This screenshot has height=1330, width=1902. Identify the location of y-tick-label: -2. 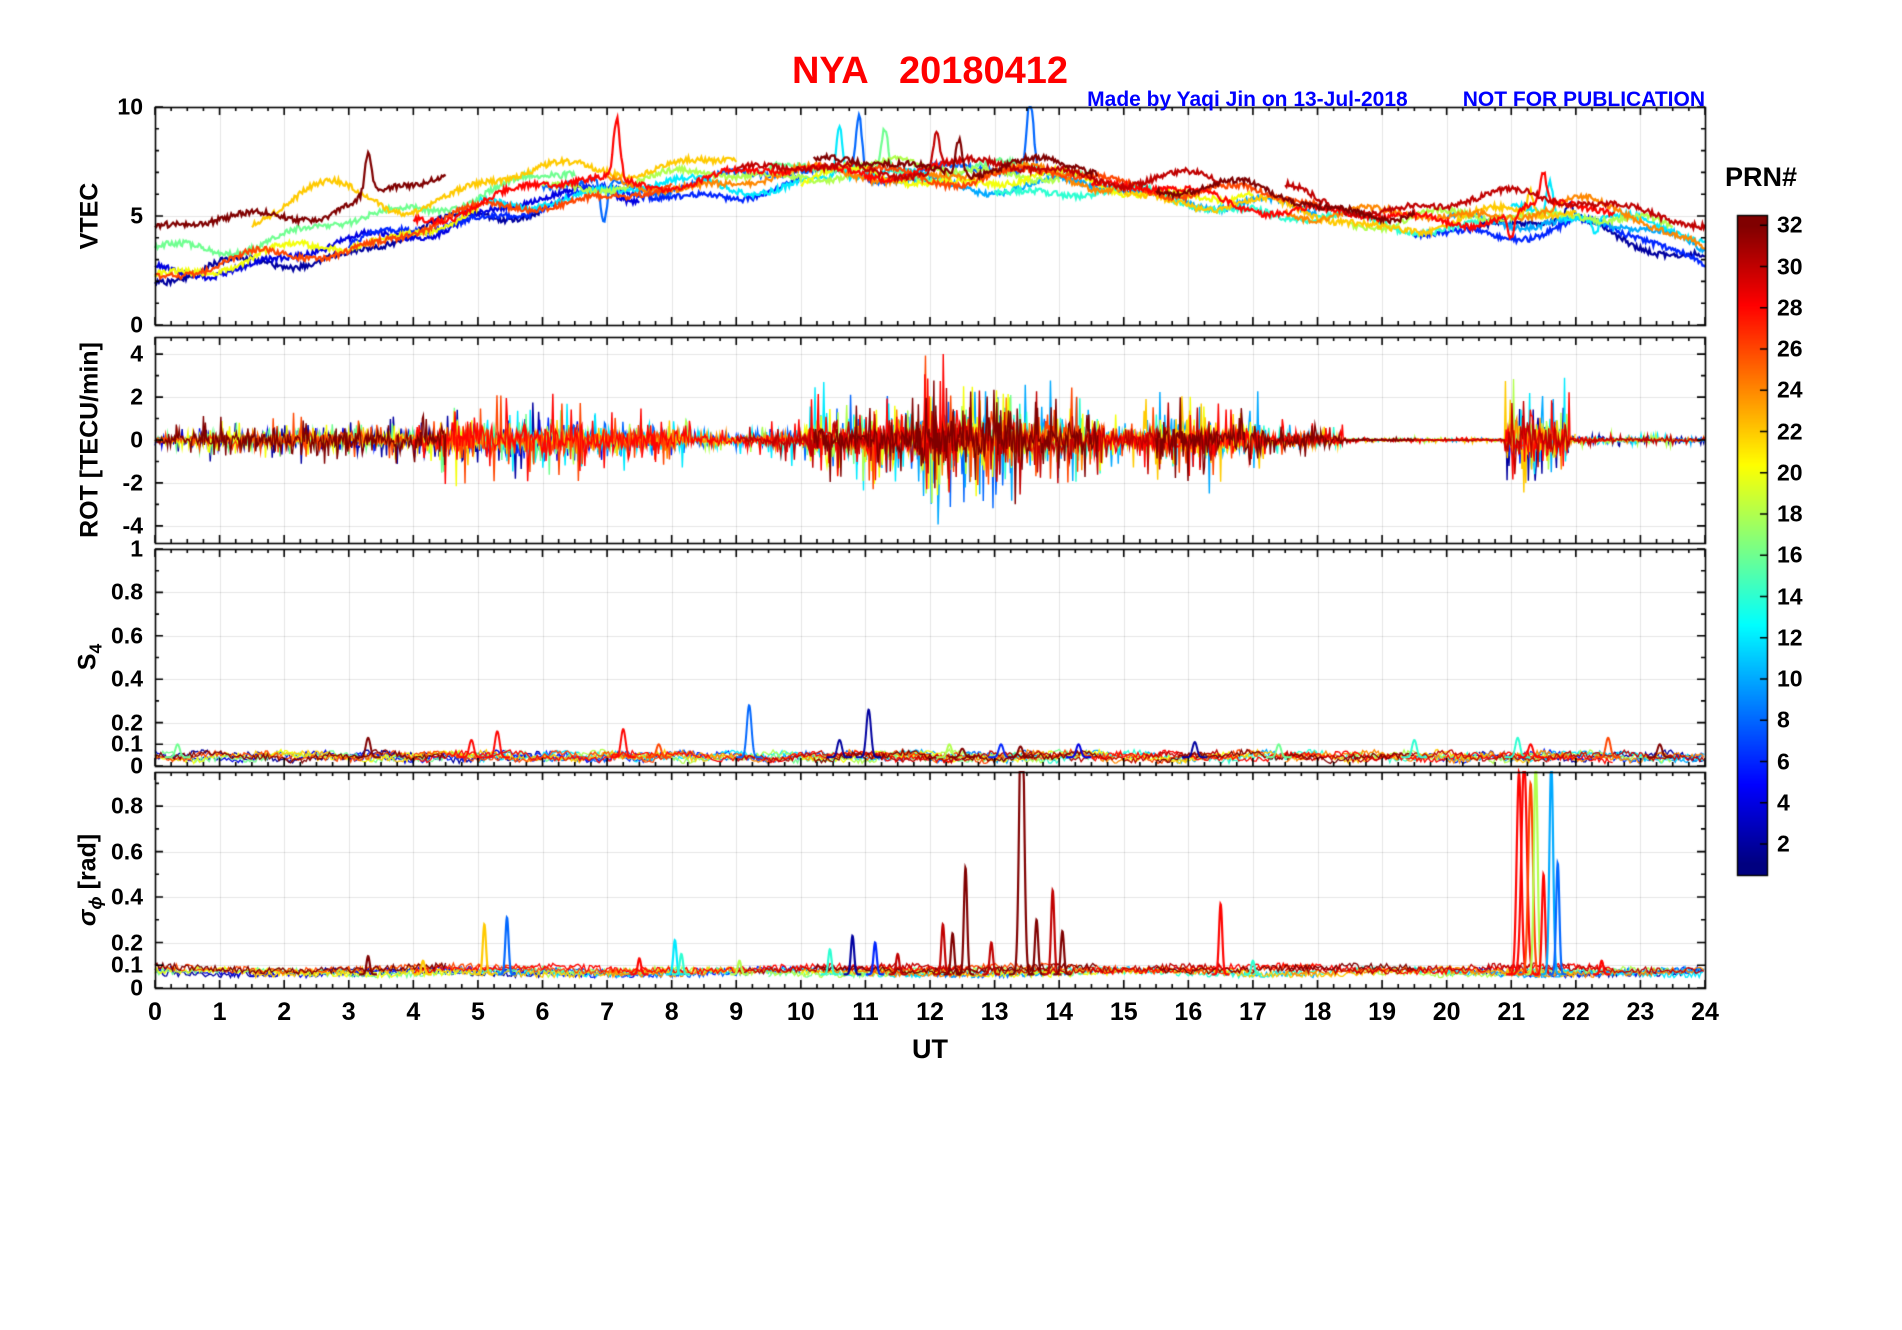
(132, 482).